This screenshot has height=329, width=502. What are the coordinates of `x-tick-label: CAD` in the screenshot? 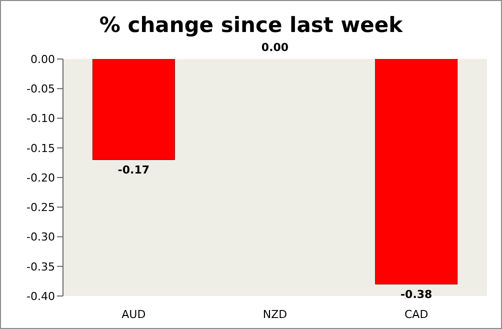 It's located at (416, 314).